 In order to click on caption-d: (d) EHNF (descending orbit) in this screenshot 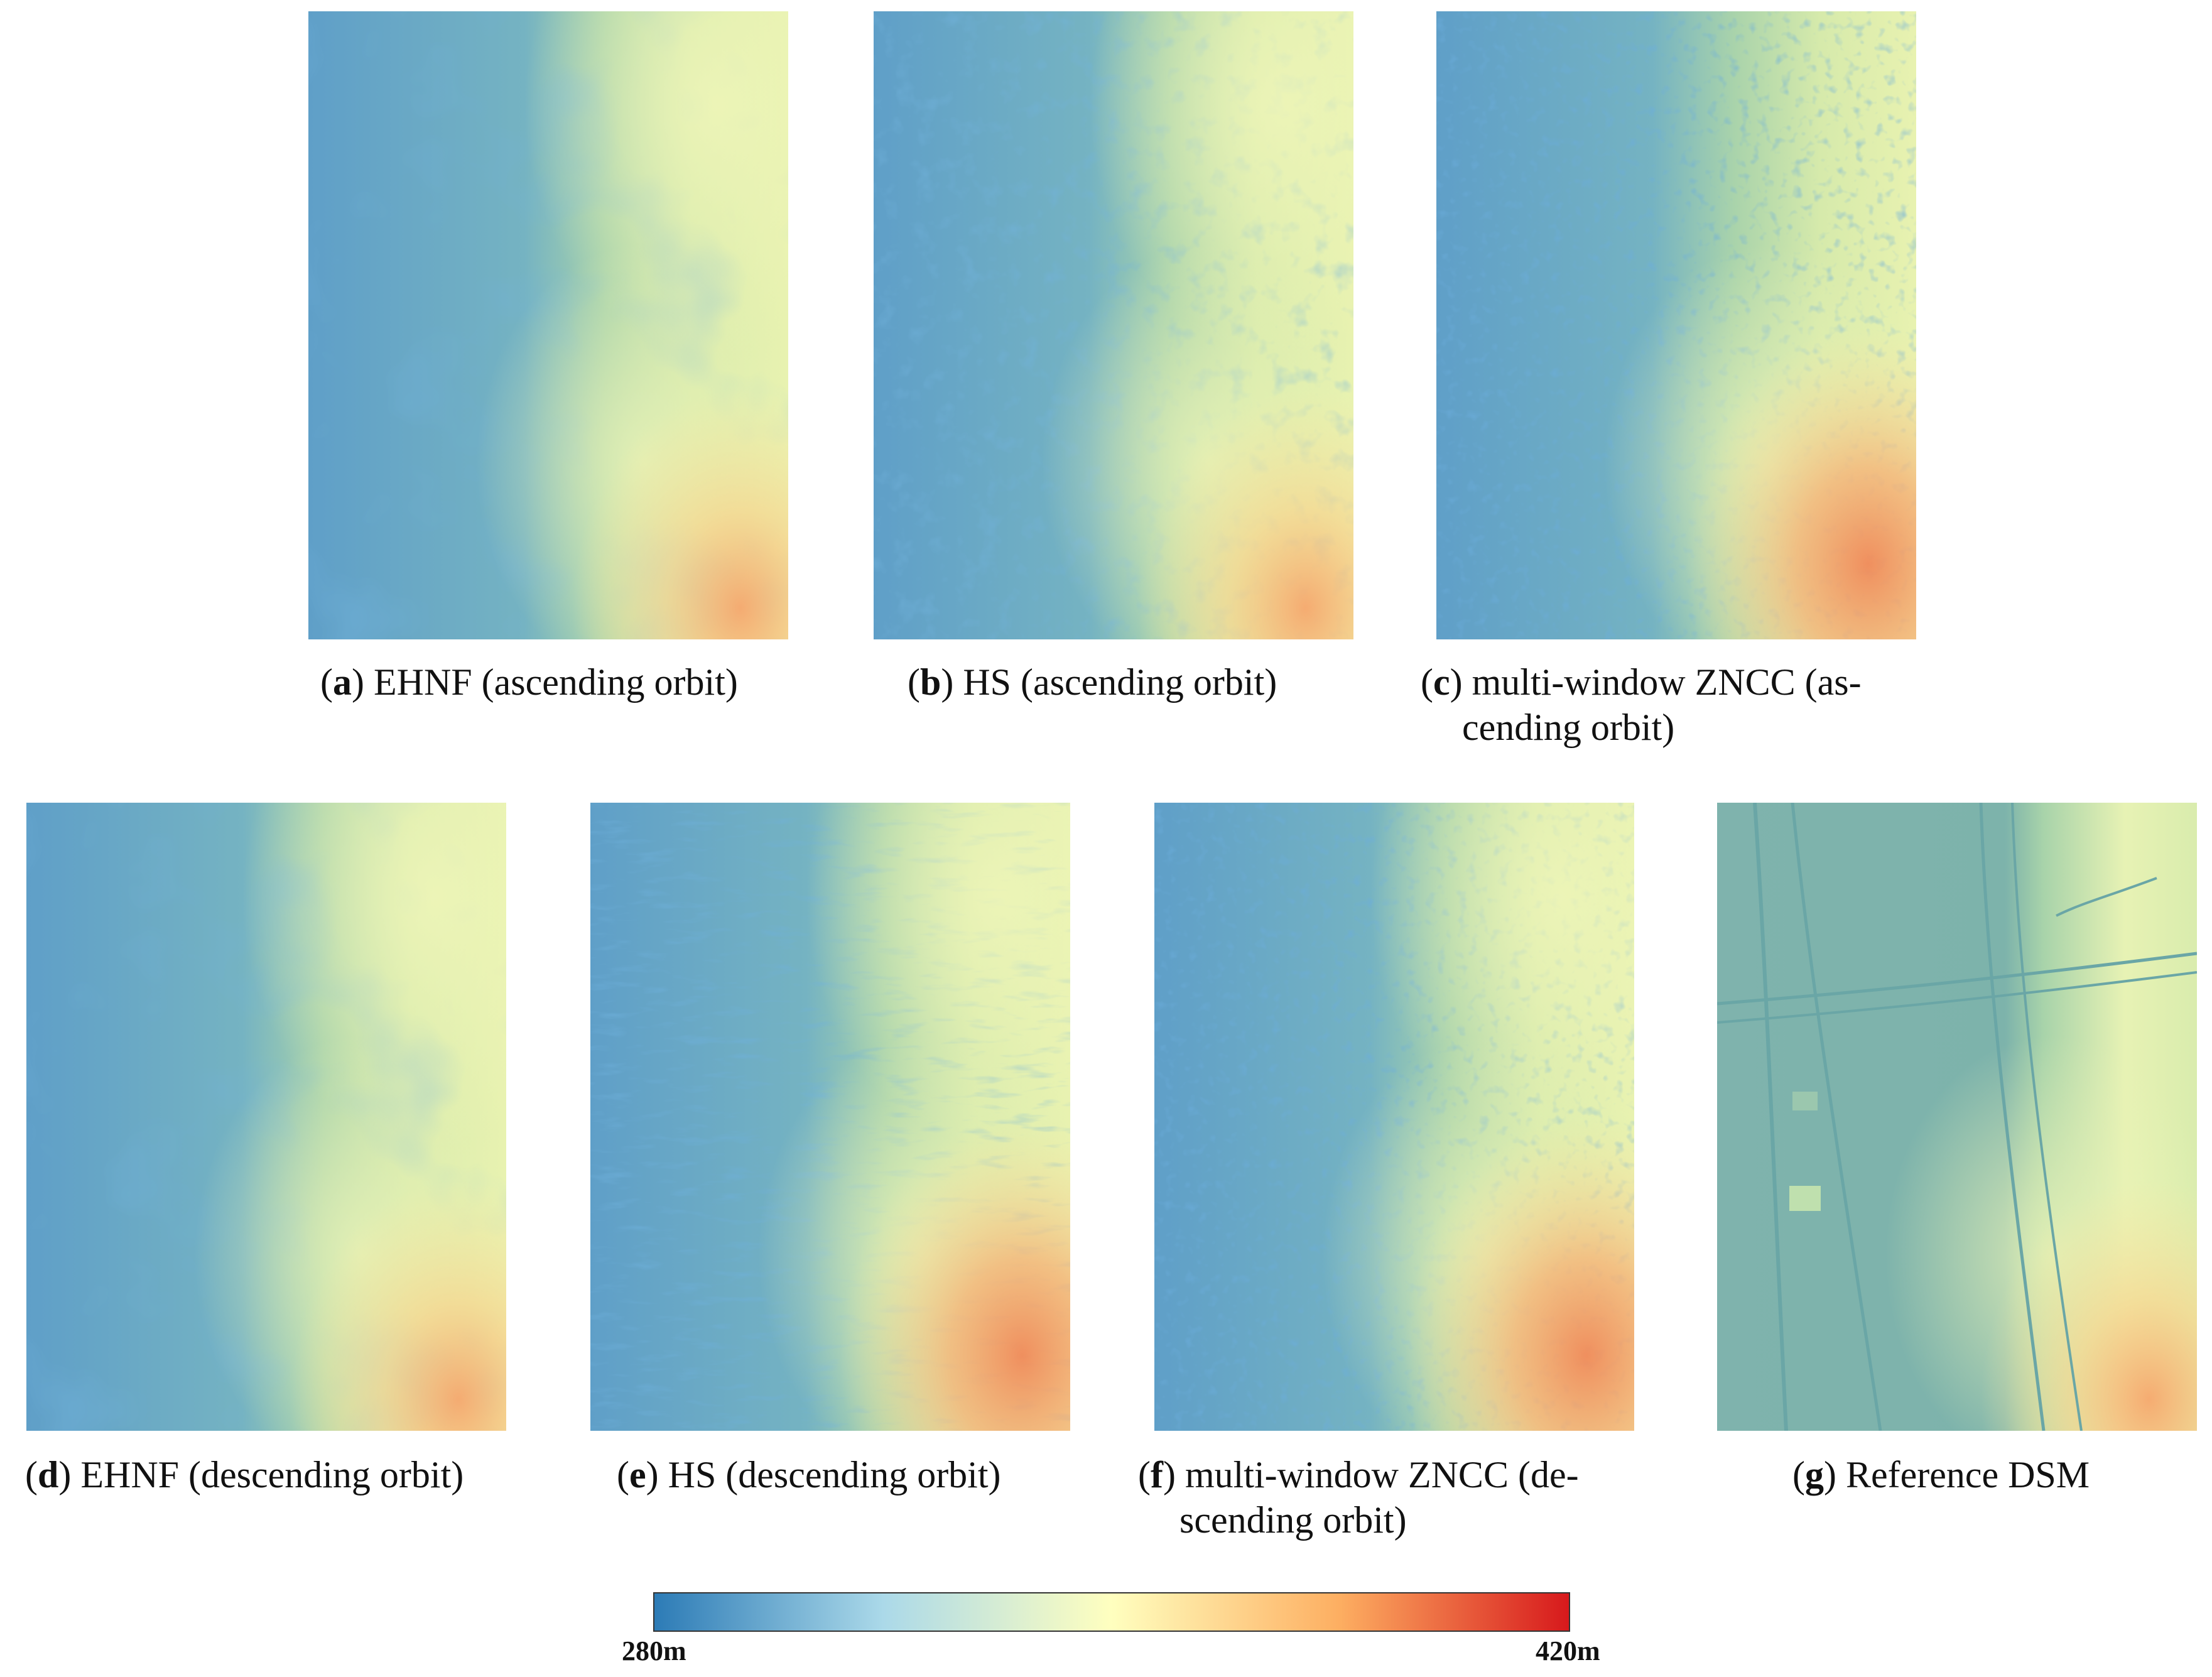, I will do `click(245, 1475)`.